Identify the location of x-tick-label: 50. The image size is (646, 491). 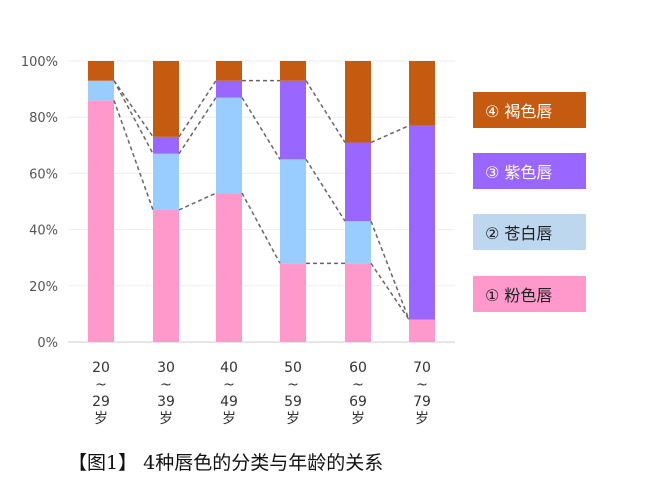
(293, 368).